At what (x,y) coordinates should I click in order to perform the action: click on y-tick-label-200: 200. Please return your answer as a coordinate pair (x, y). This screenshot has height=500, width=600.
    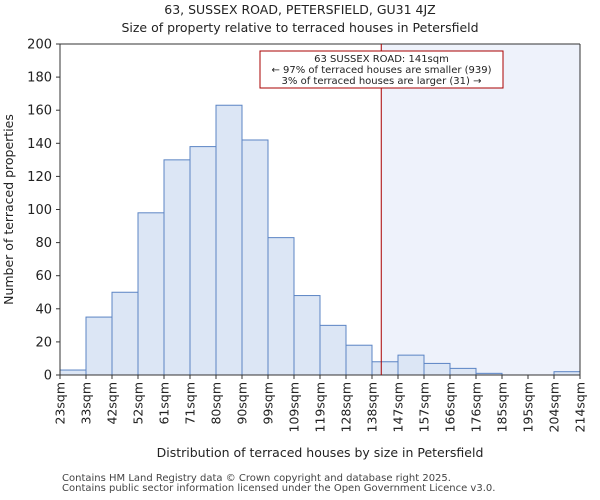
    Looking at the image, I should click on (39, 45).